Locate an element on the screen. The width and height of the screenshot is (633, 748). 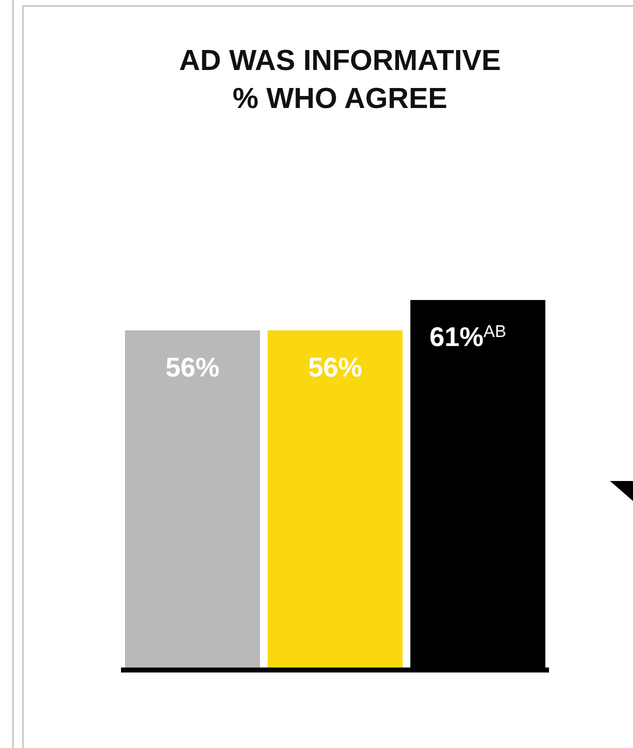
data-label: 61%$^{AB}$ is located at coordinates (467, 337).